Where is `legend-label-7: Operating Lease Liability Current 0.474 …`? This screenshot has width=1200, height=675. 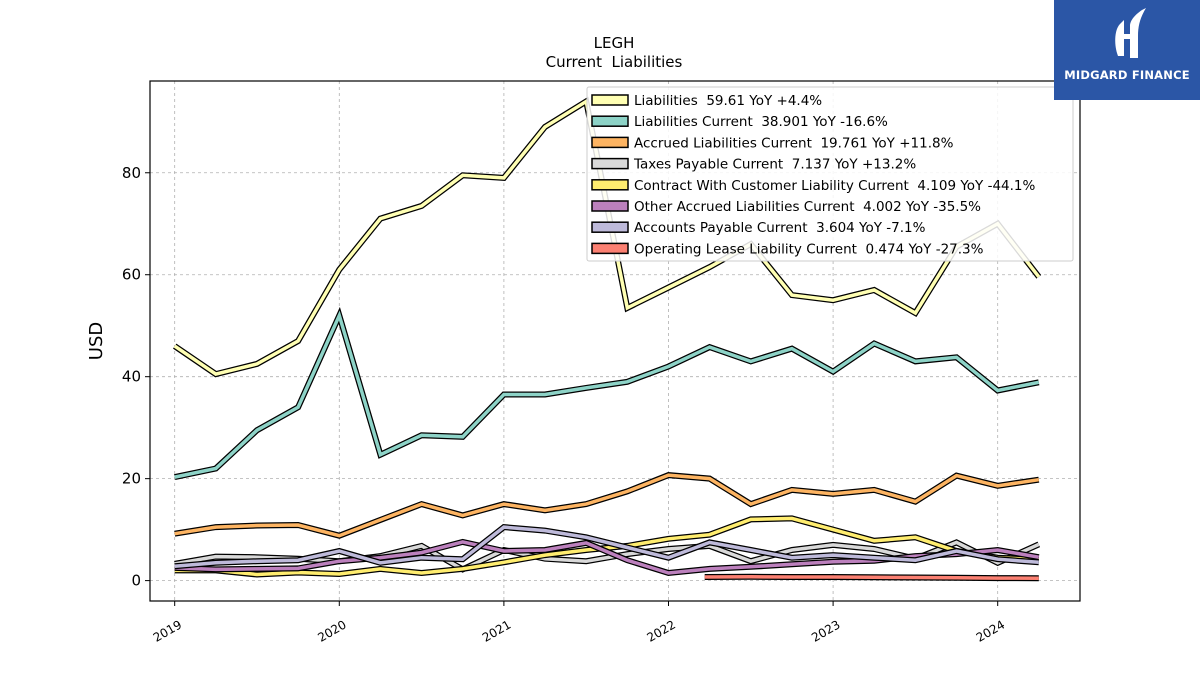 legend-label-7: Operating Lease Liability Current 0.474 … is located at coordinates (809, 249).